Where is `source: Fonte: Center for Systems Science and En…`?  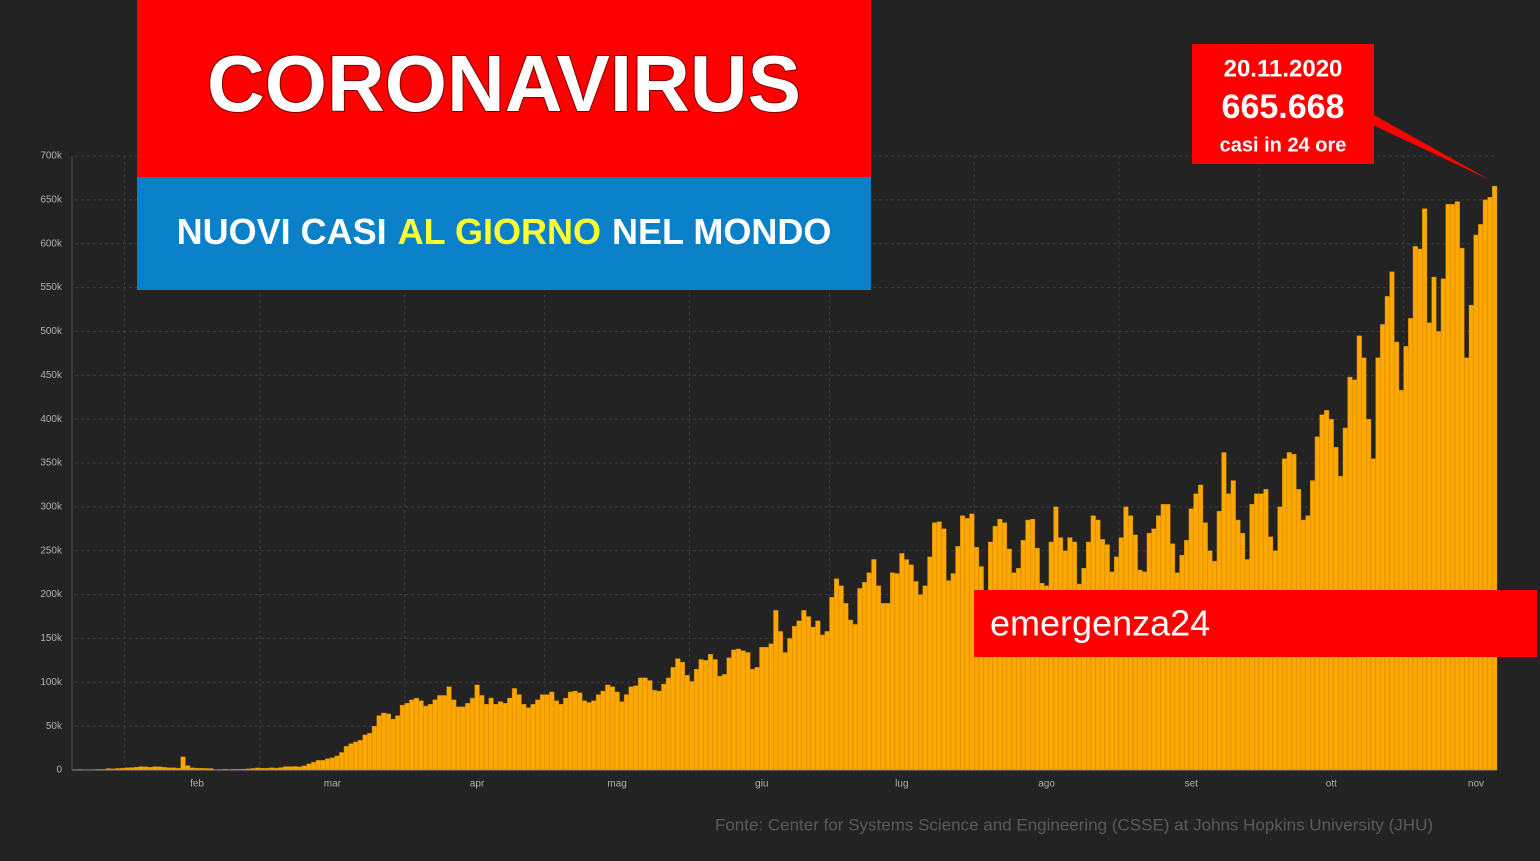
source: Fonte: Center for Systems Science and En… is located at coordinates (1074, 824).